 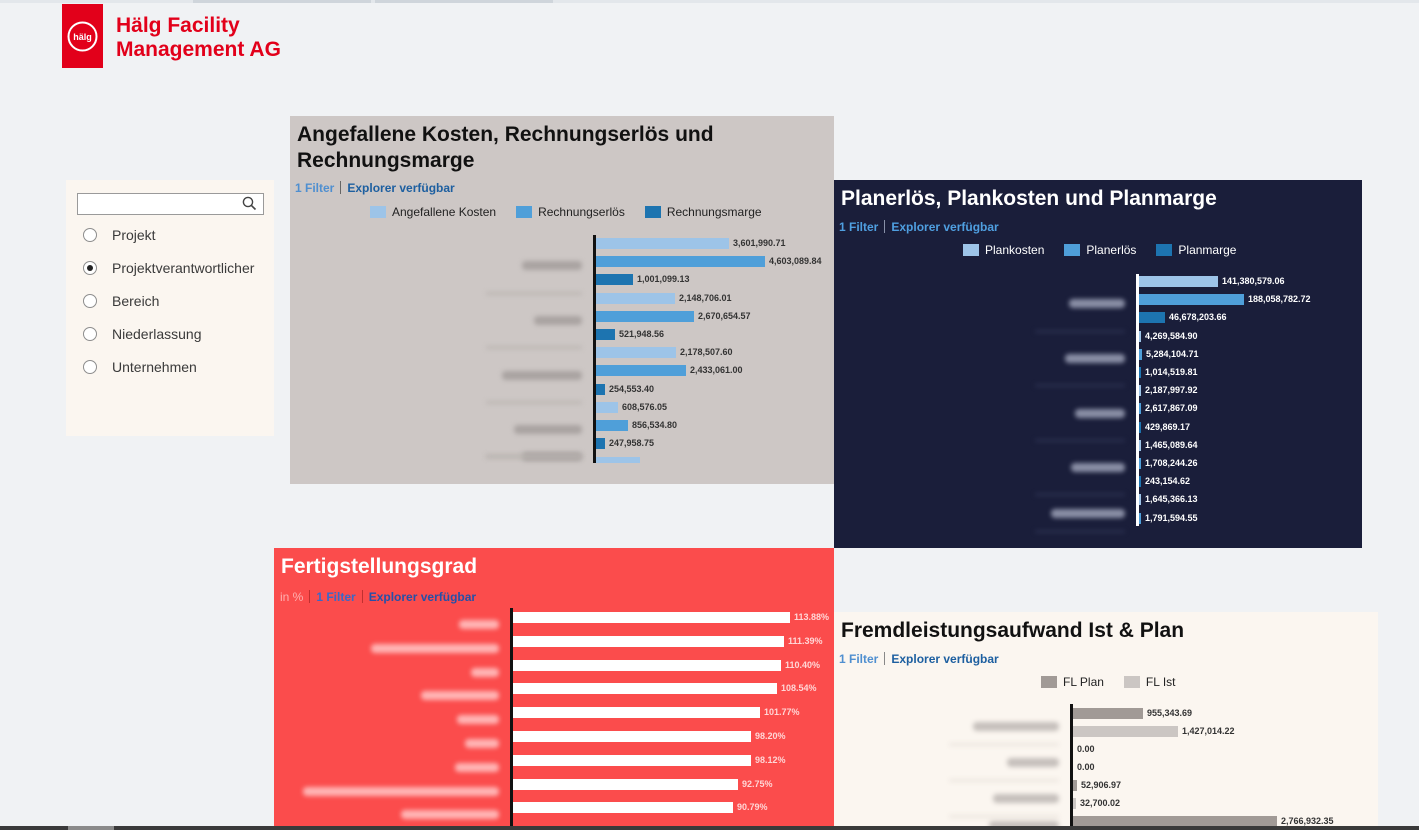 I want to click on radio-option: Niederlassung, so click(x=142, y=334).